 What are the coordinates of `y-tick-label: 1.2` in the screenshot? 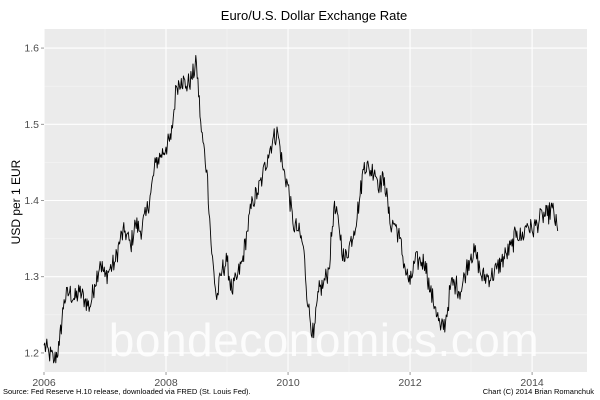 It's located at (31, 353).